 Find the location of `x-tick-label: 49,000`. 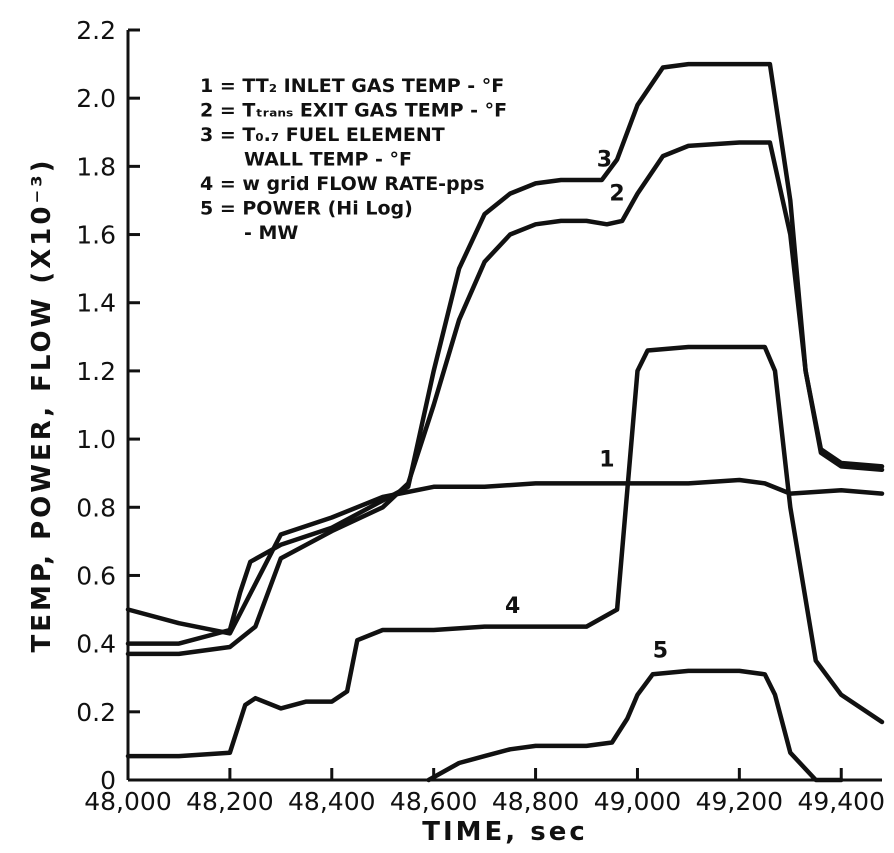

x-tick-label: 49,000 is located at coordinates (637, 801).